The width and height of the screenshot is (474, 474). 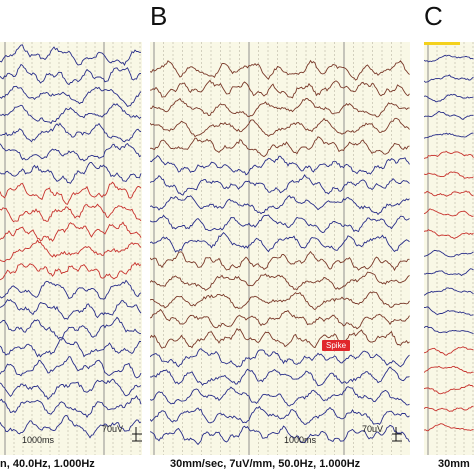 I want to click on panel-a-footer: n, 40.0Hz, 1.000Hz, so click(x=47, y=464).